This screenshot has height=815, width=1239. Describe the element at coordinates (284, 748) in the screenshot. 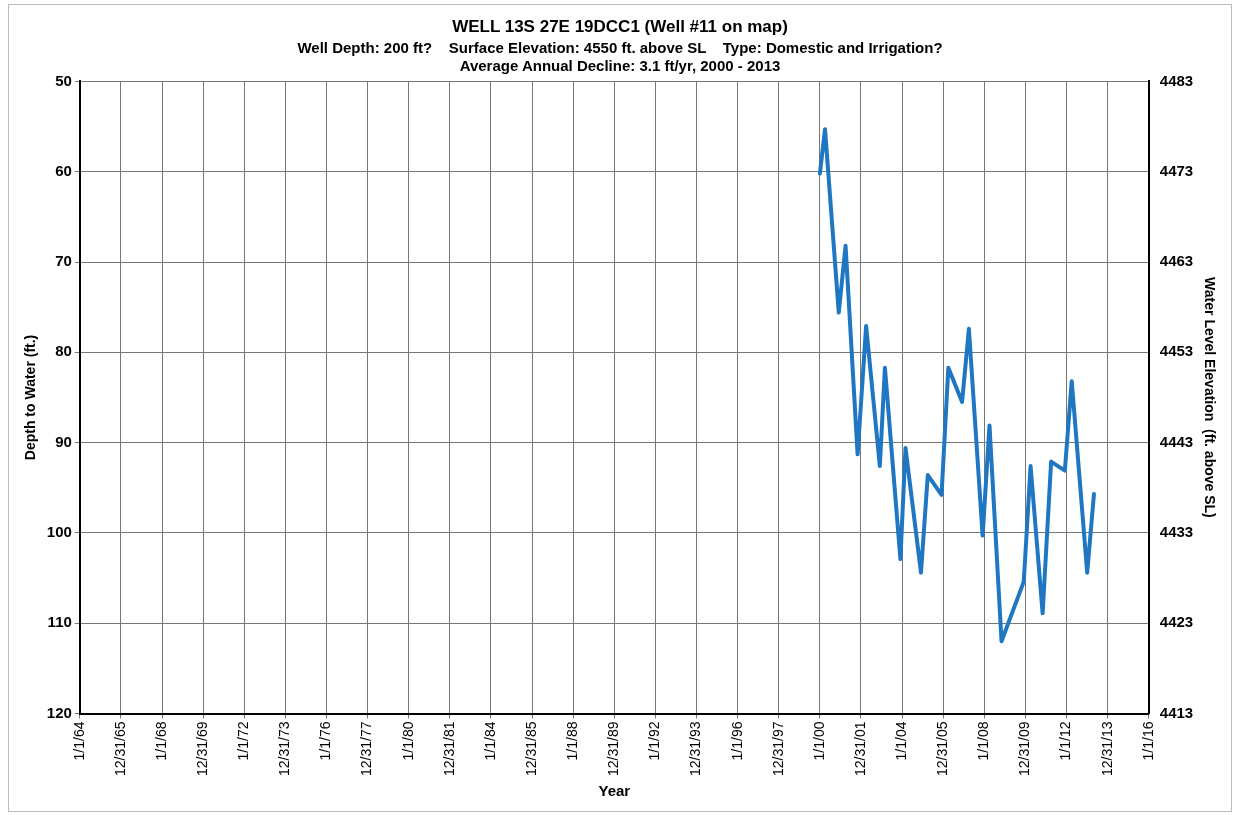

I see `x-tick-label: 12/31/73` at that location.